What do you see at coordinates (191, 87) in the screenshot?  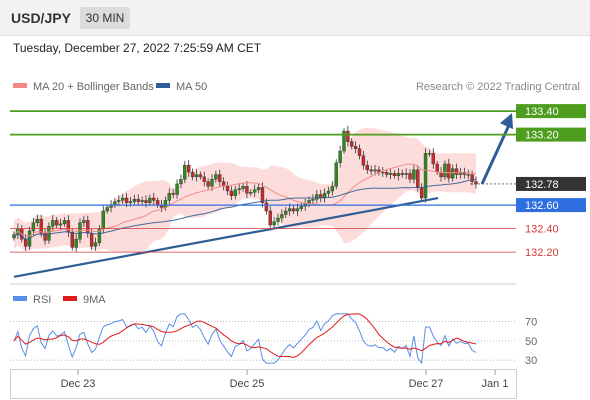 I see `legend-label: MA 50` at bounding box center [191, 87].